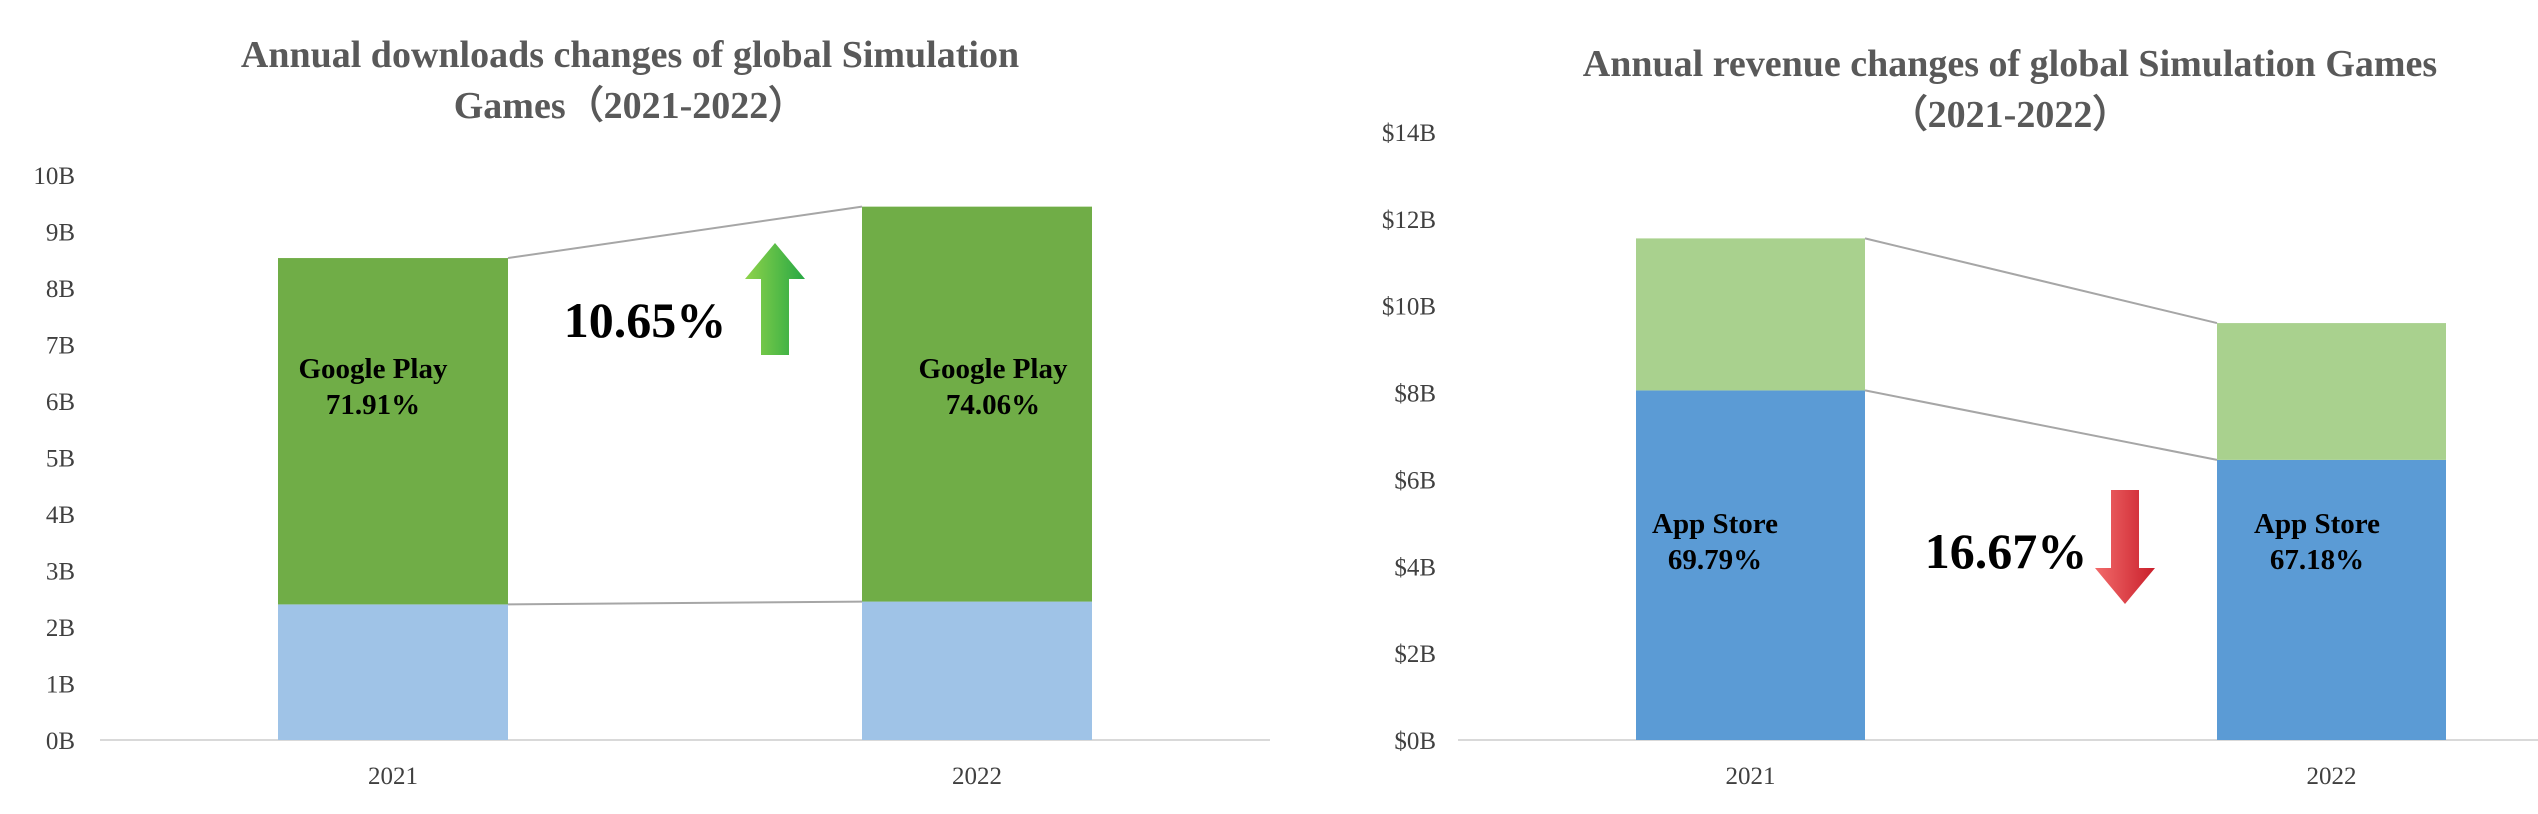  I want to click on arrow-up-icon, so click(775, 299).